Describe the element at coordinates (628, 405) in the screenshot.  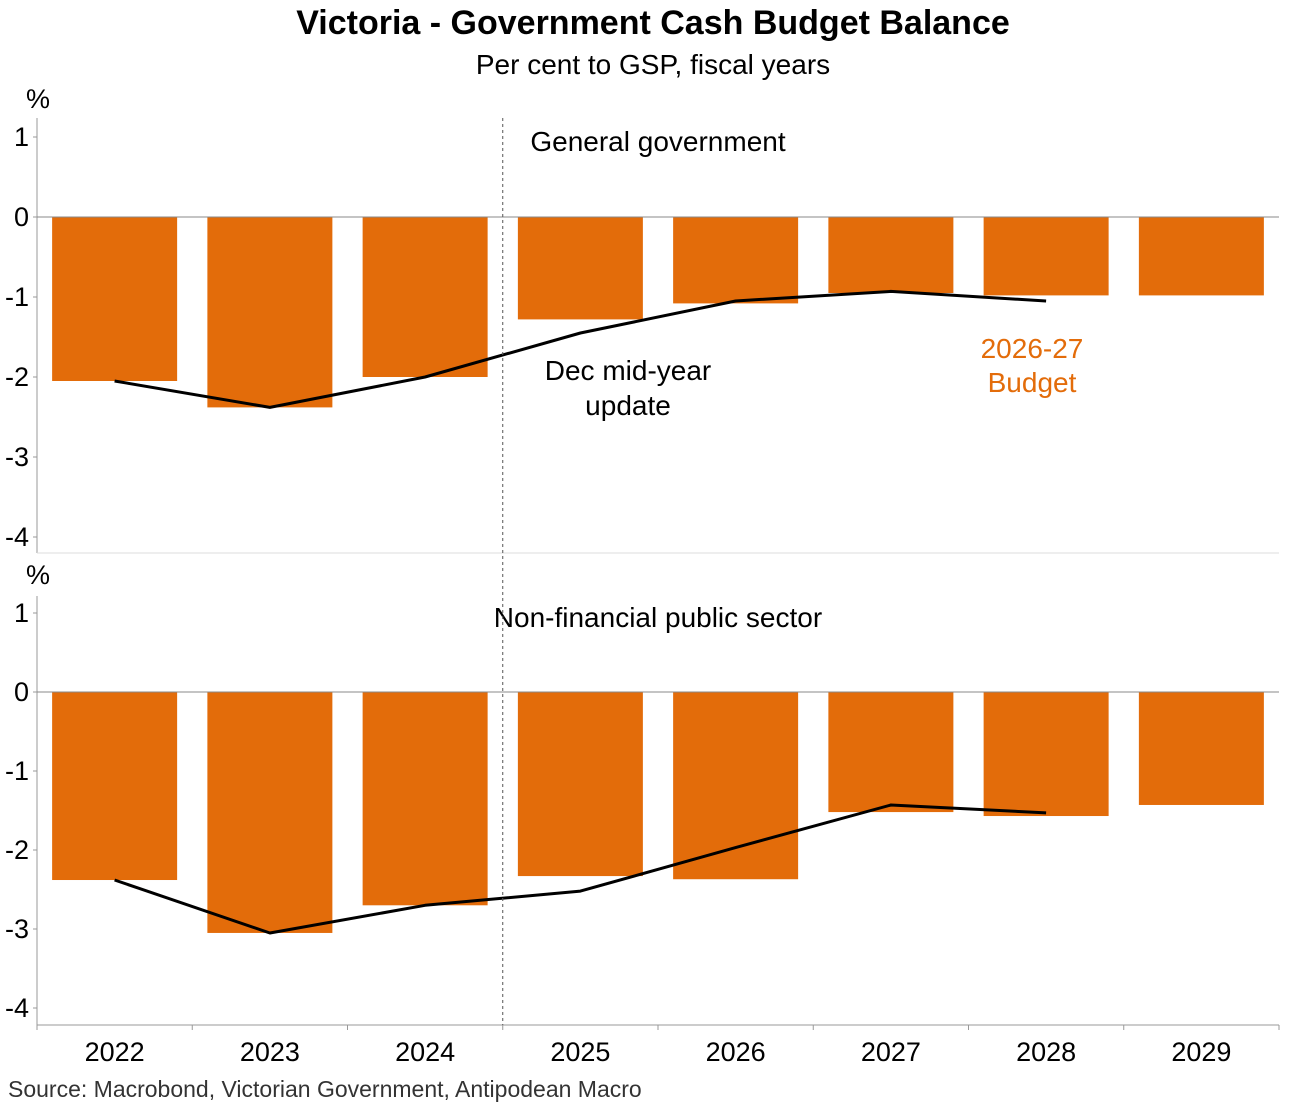
I see `line-annotation-line2: update` at that location.